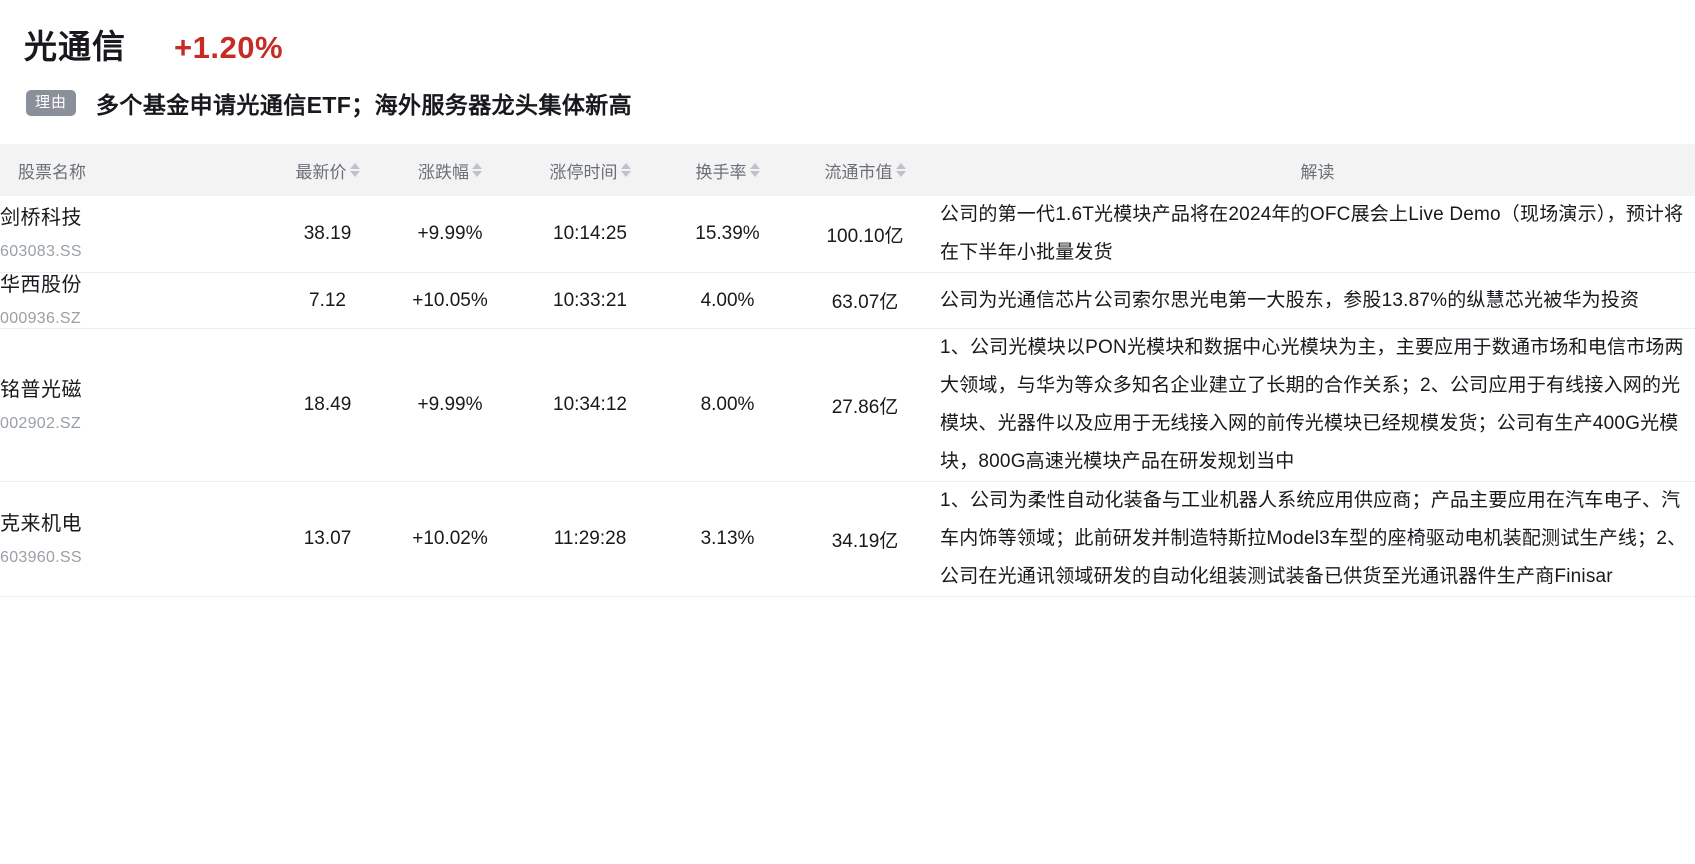  What do you see at coordinates (865, 301) in the screenshot?
I see `cell-market-cap: 63.07亿` at bounding box center [865, 301].